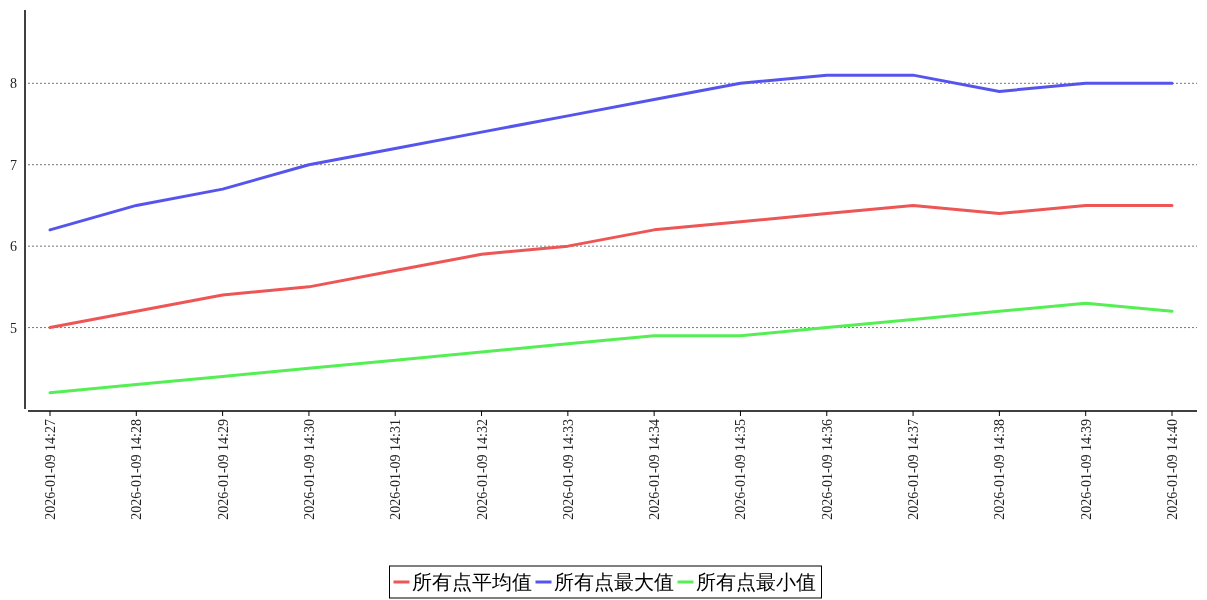 The image size is (1207, 600). I want to click on y-tick-label: 6, so click(13, 247).